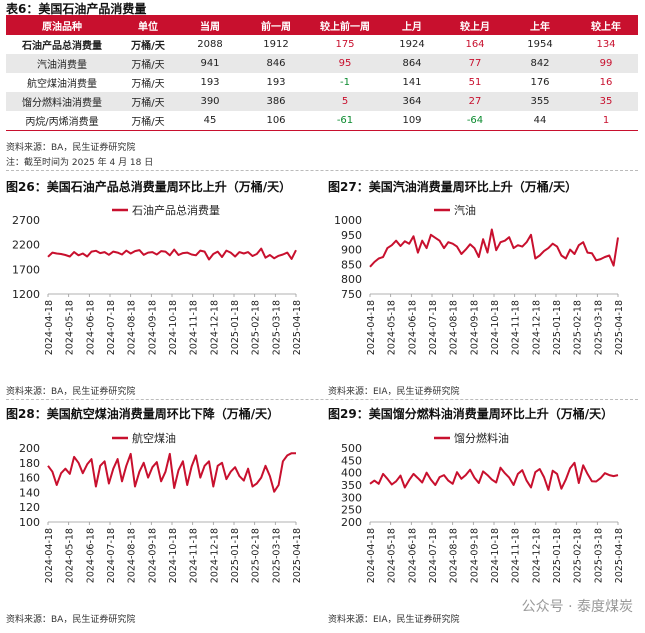 The image size is (645, 633). What do you see at coordinates (154, 438) in the screenshot?
I see `legend-label: 航空煤油` at bounding box center [154, 438].